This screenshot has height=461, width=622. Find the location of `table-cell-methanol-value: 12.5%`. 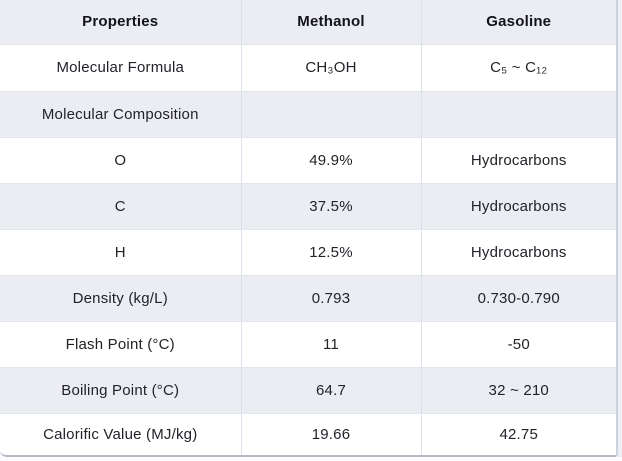

table-cell-methanol-value: 12.5% is located at coordinates (331, 252).